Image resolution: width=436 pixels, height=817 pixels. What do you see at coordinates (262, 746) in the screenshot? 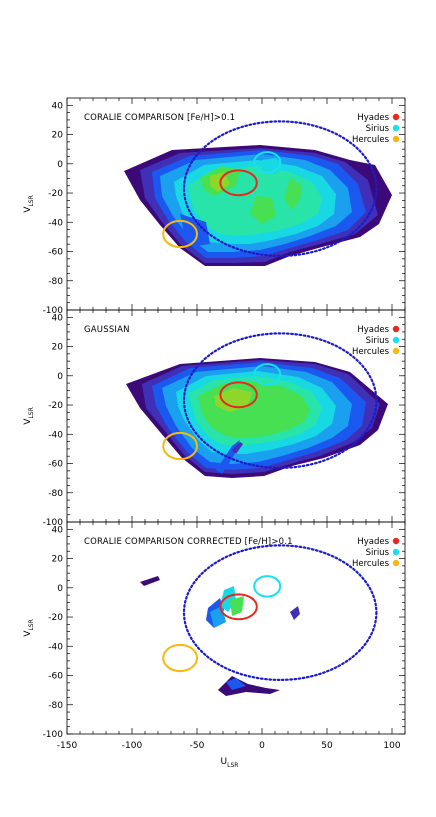
I see `x-tick-label: 0` at bounding box center [262, 746].